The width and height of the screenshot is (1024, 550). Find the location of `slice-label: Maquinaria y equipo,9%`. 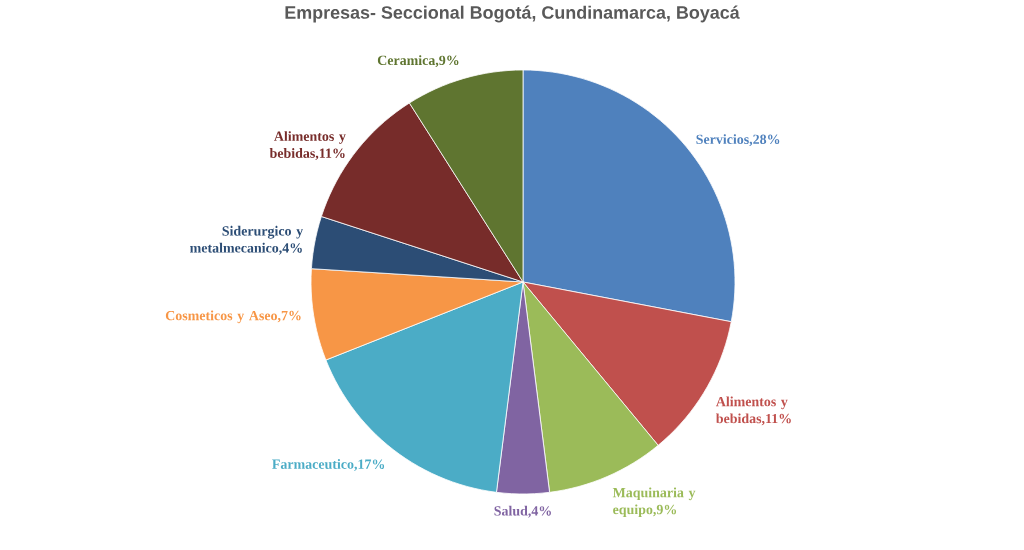

slice-label: Maquinaria y equipo,9% is located at coordinates (654, 502).